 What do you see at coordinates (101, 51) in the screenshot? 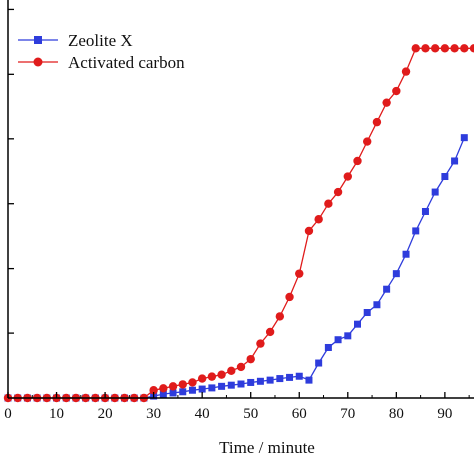
I see `legend: Zeolite X Activated carbon` at bounding box center [101, 51].